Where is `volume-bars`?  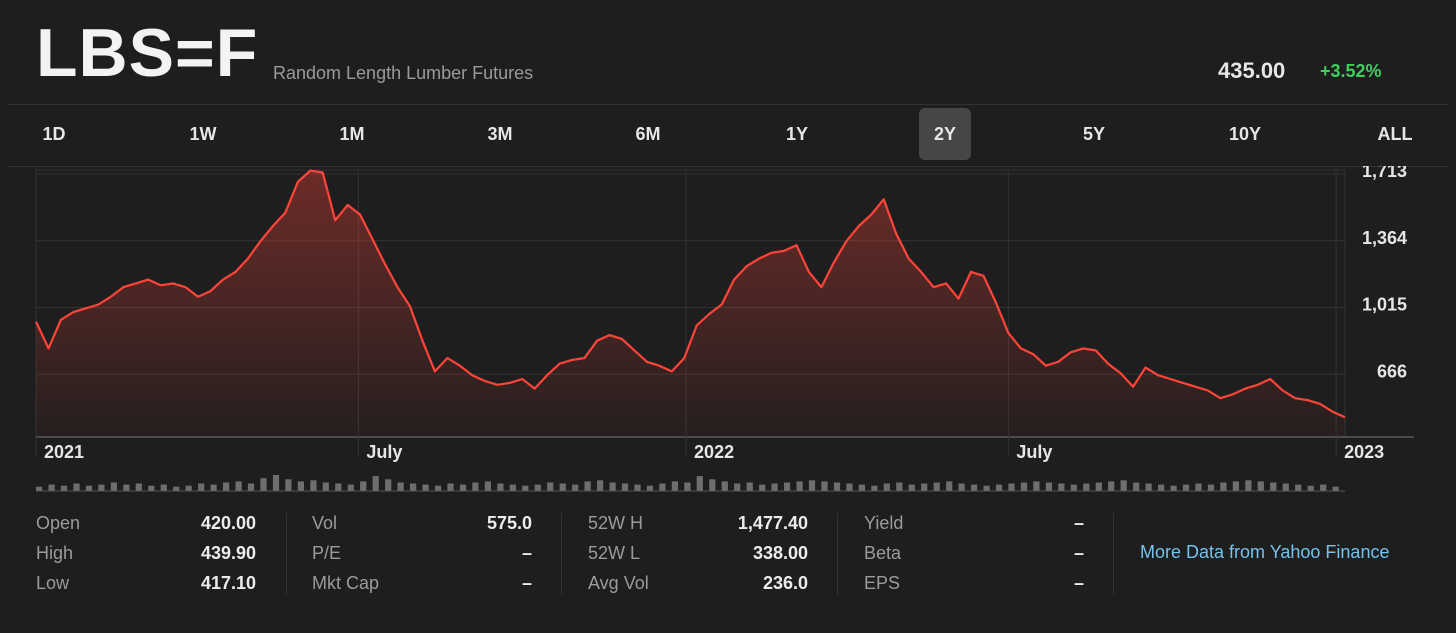 volume-bars is located at coordinates (690, 483).